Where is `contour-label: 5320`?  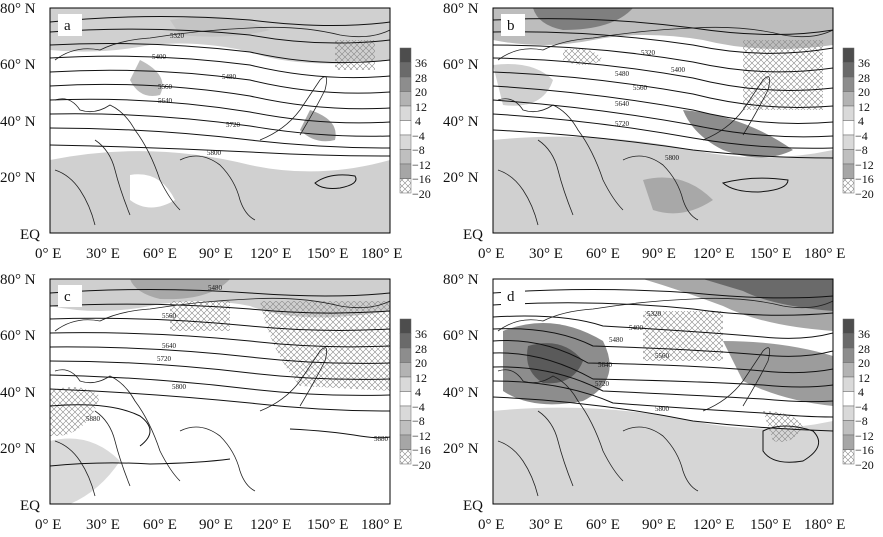 contour-label: 5320 is located at coordinates (177, 36).